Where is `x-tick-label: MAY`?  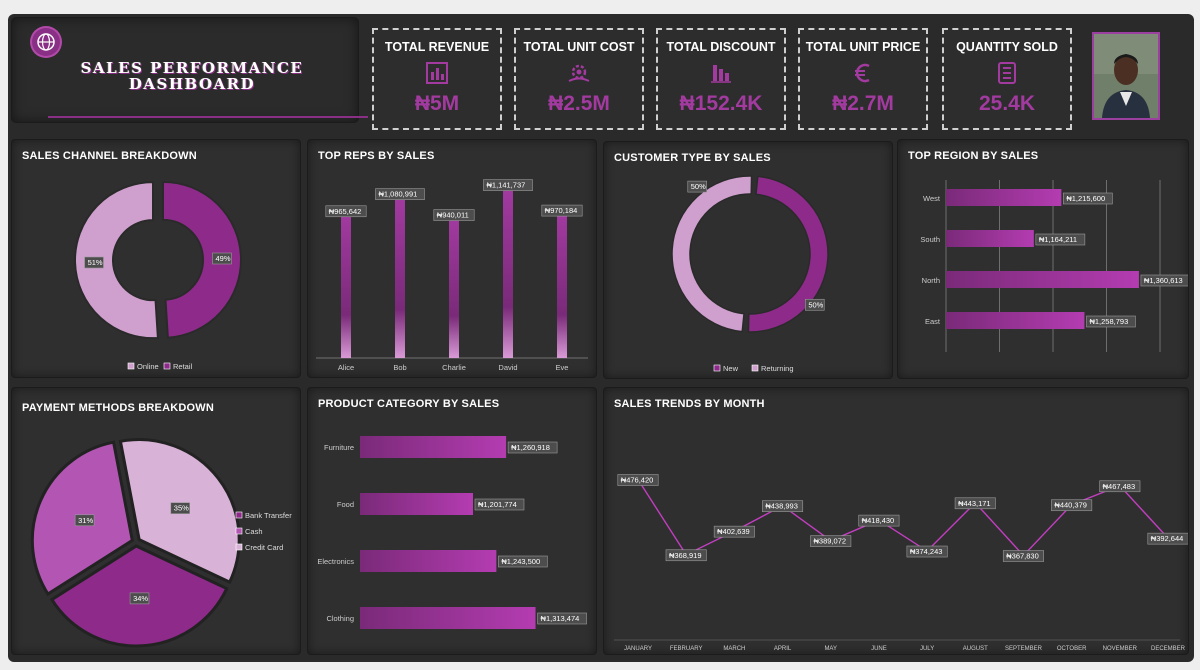
x-tick-label: MAY is located at coordinates (830, 649).